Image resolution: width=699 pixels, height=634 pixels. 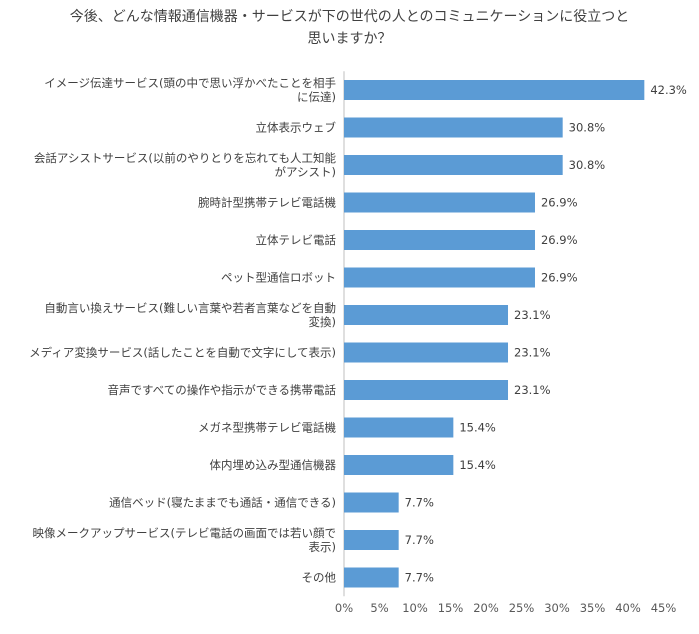 What do you see at coordinates (532, 390) in the screenshot?
I see `data-label-8: 23.1%` at bounding box center [532, 390].